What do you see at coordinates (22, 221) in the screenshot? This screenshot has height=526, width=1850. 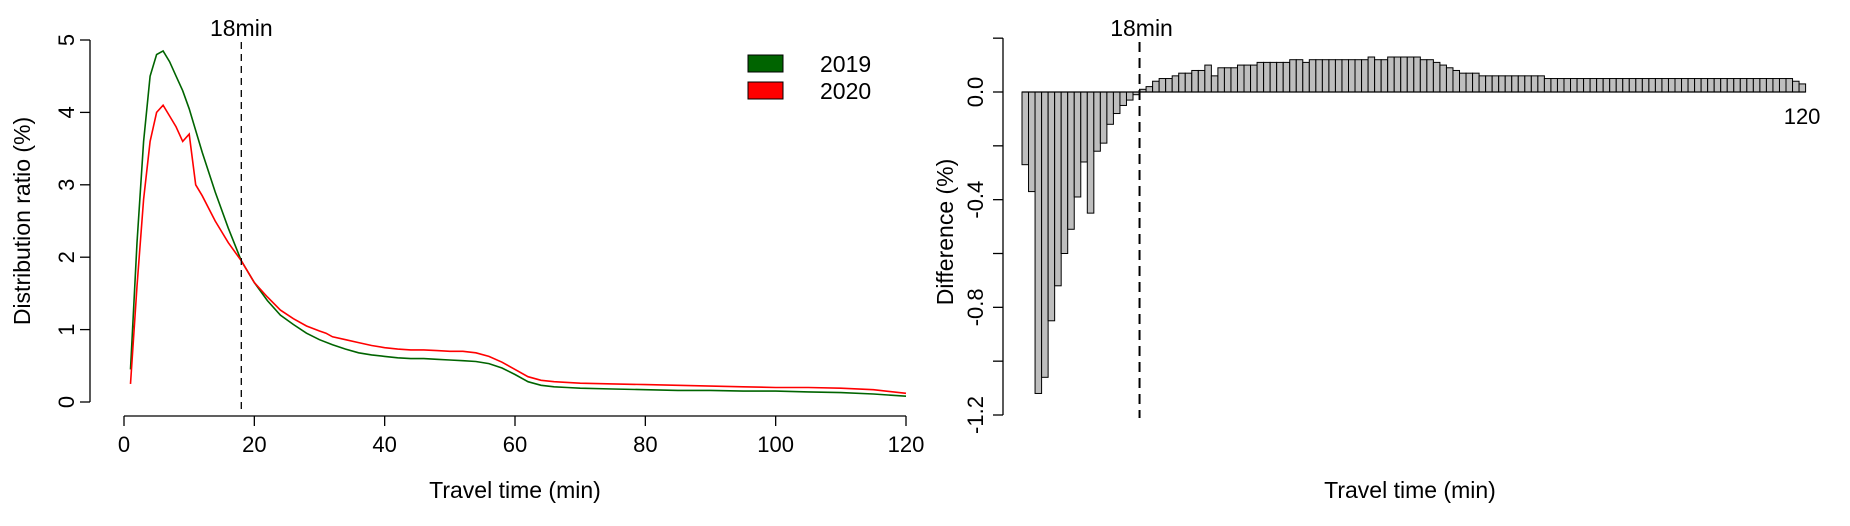 I see `left-y-axis-title: Distribution ratio (%)` at bounding box center [22, 221].